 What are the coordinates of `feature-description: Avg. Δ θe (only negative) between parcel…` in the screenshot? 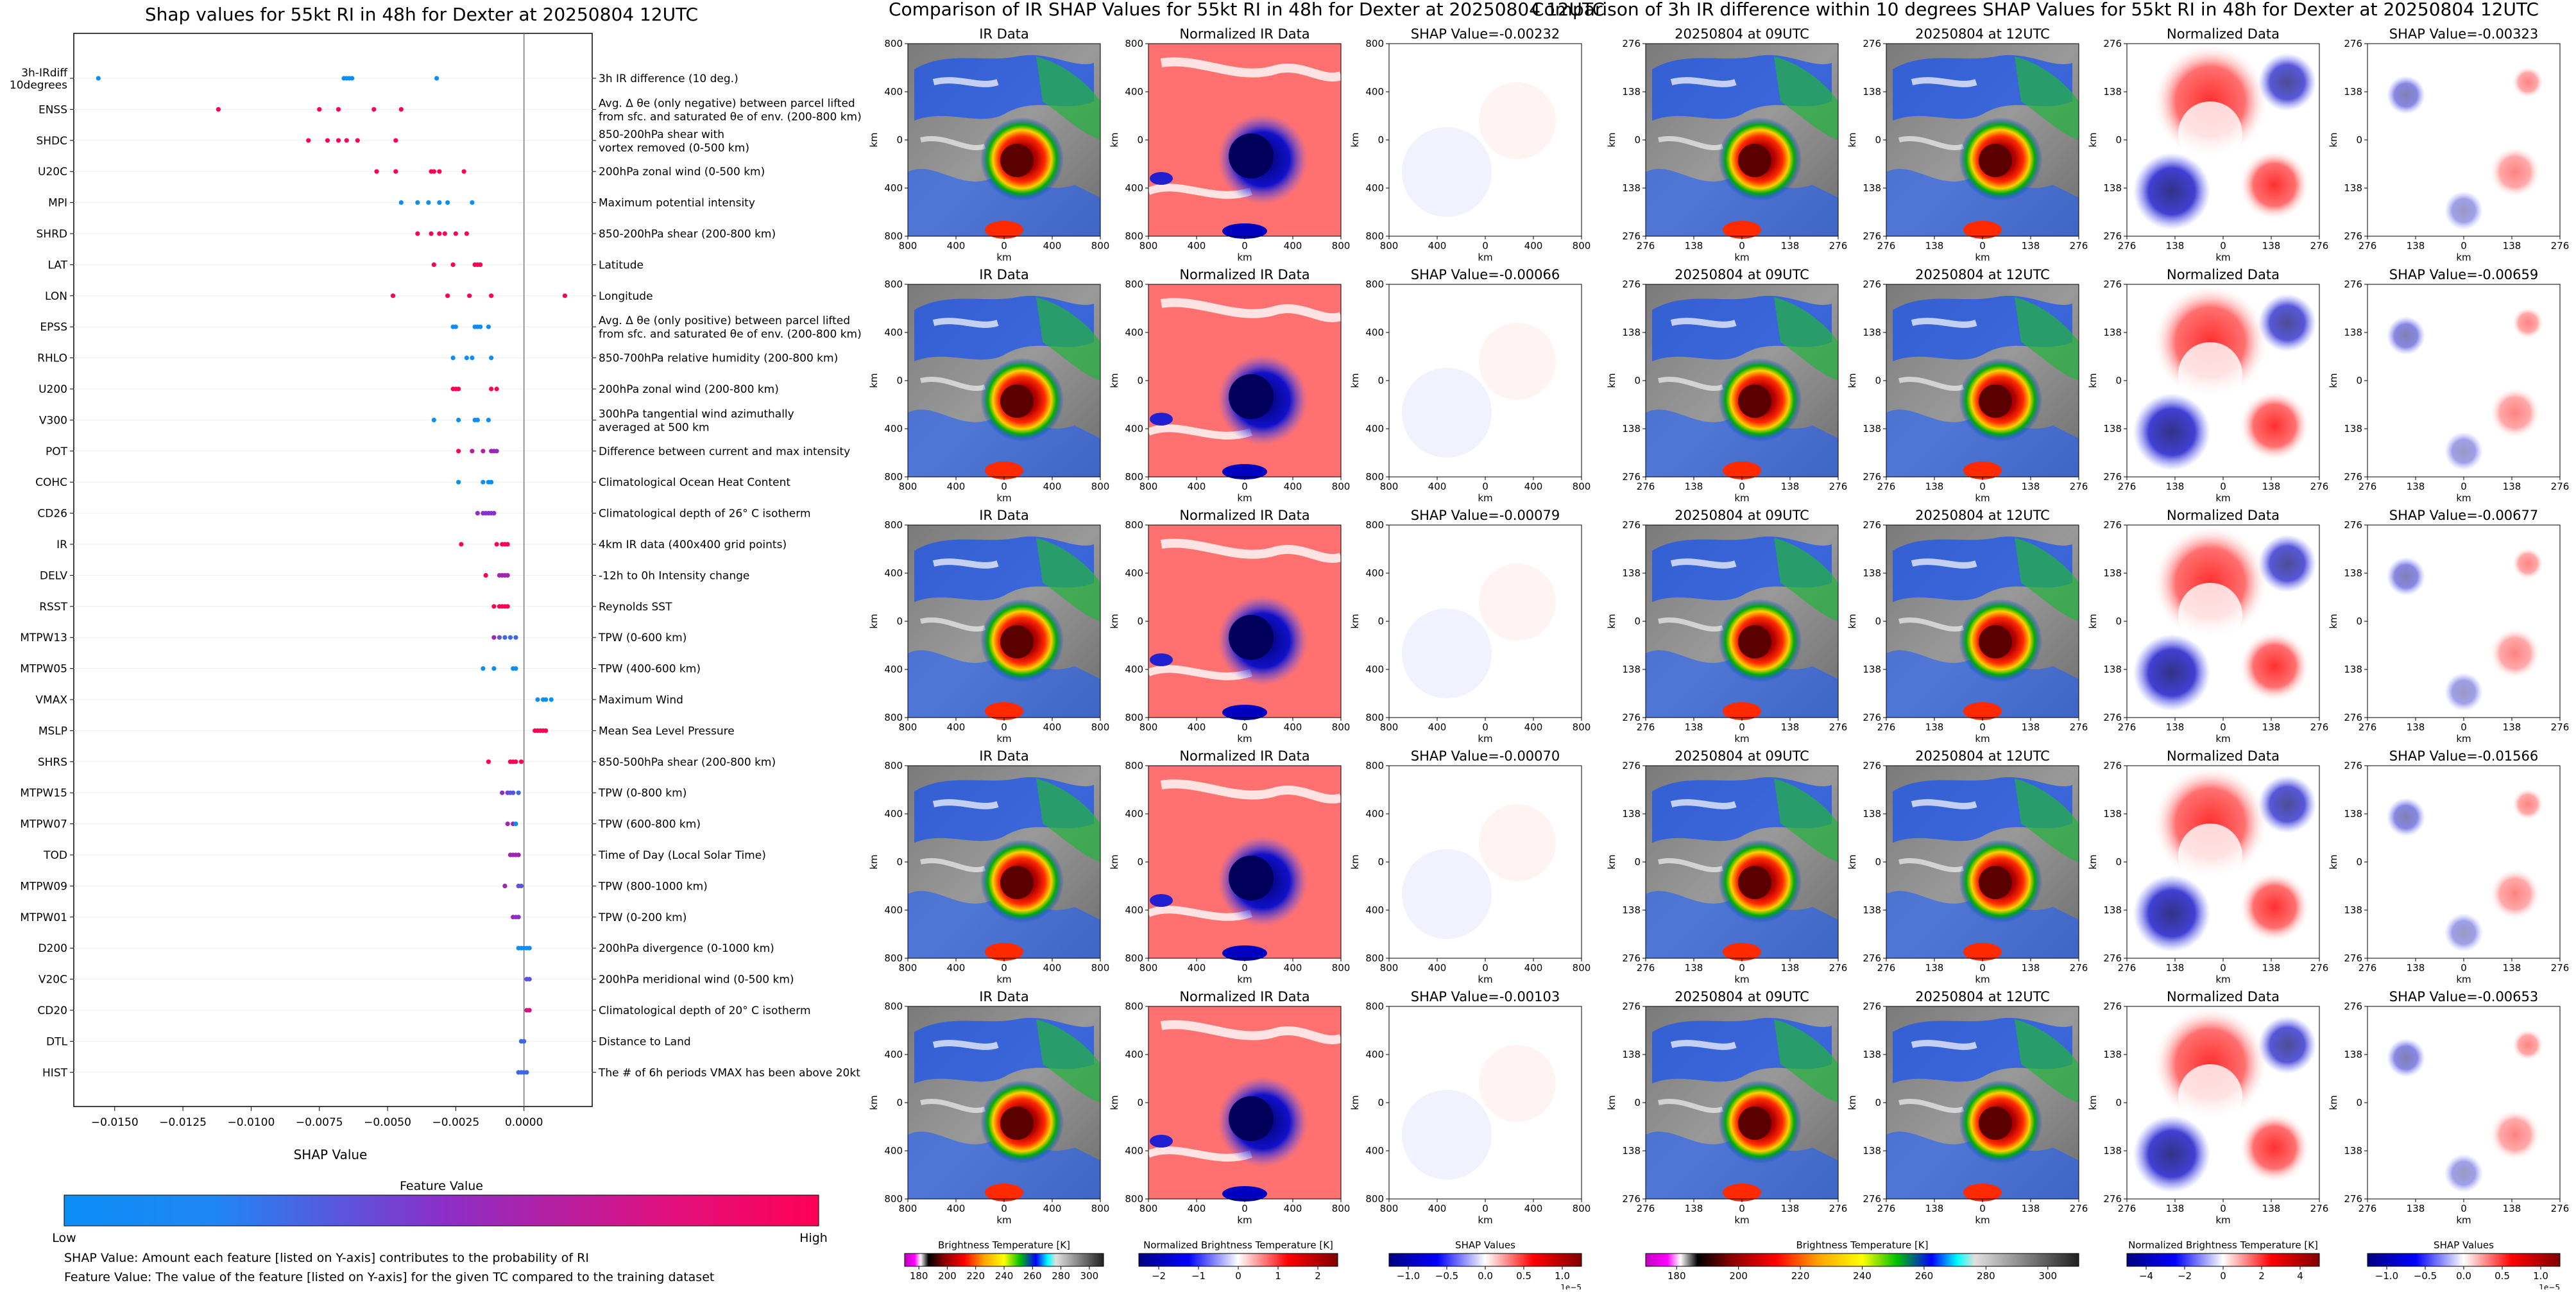 It's located at (730, 110).